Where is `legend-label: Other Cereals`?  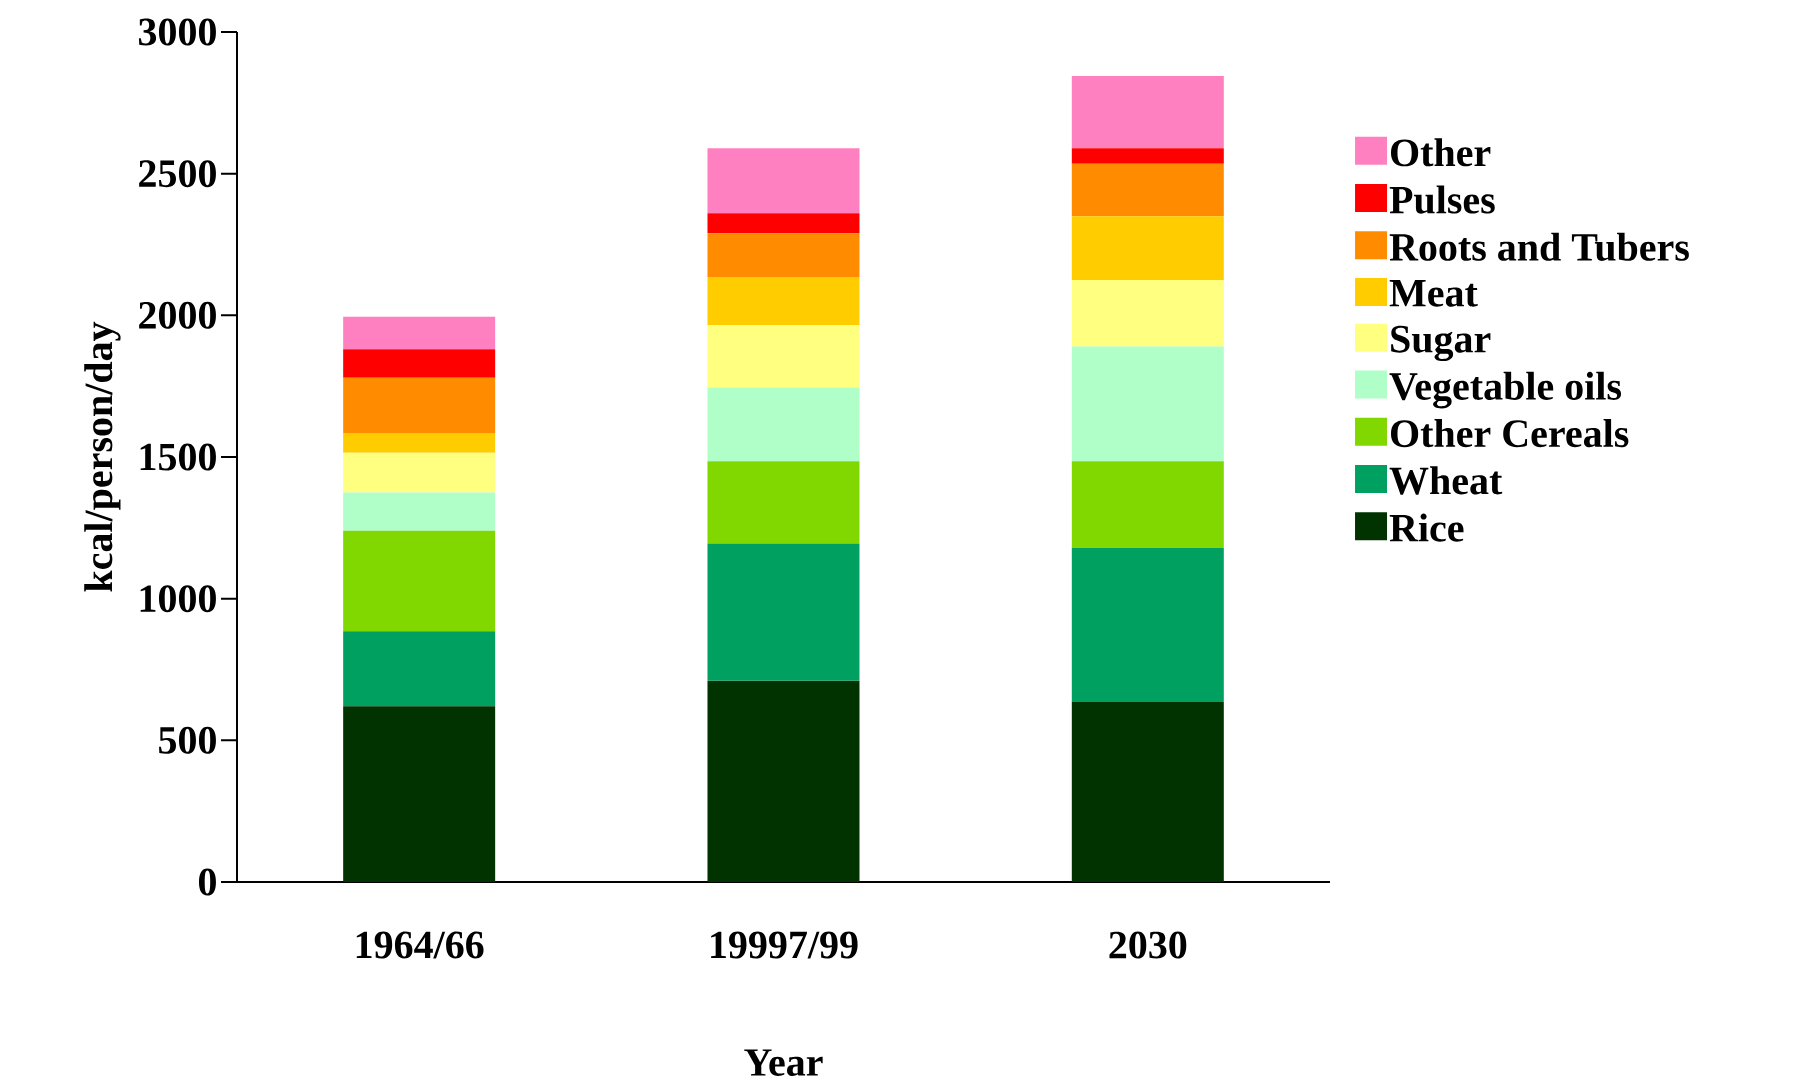
legend-label: Other Cereals is located at coordinates (1510, 433).